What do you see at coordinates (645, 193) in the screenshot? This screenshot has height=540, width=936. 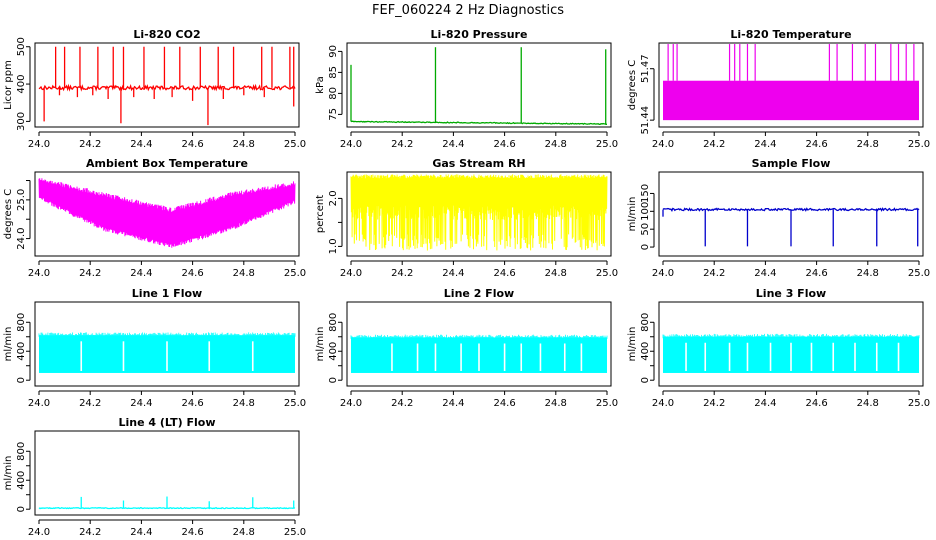 I see `y-tick-label: 150` at bounding box center [645, 193].